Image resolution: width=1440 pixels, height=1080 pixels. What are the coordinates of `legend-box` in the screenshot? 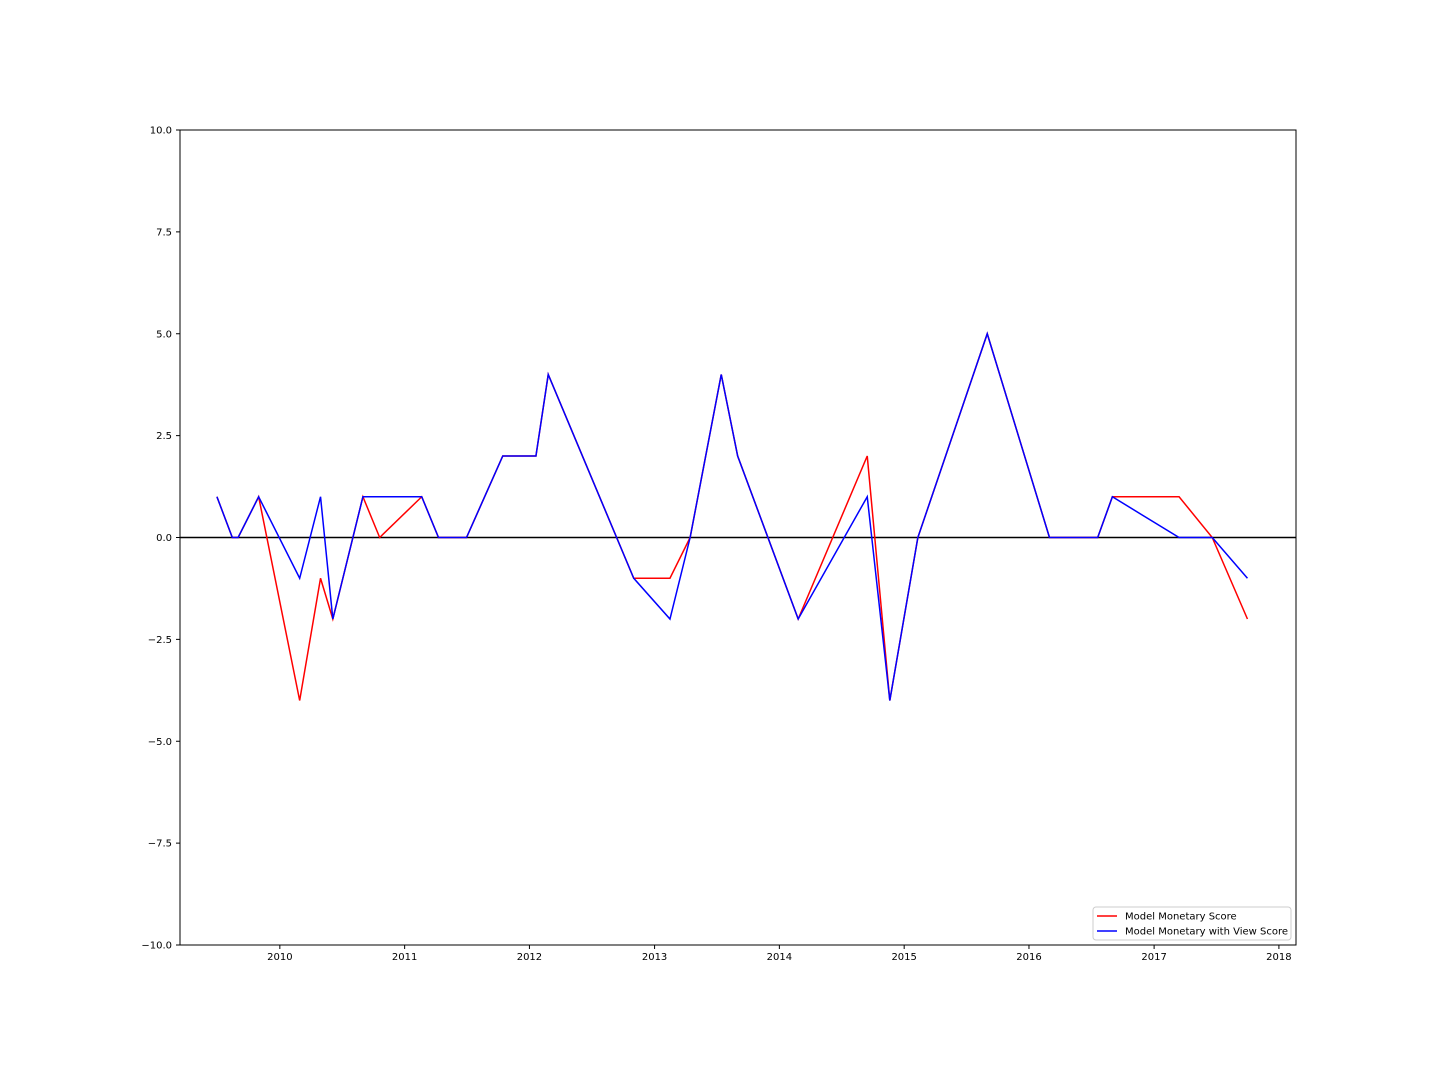 It's located at (1192, 923).